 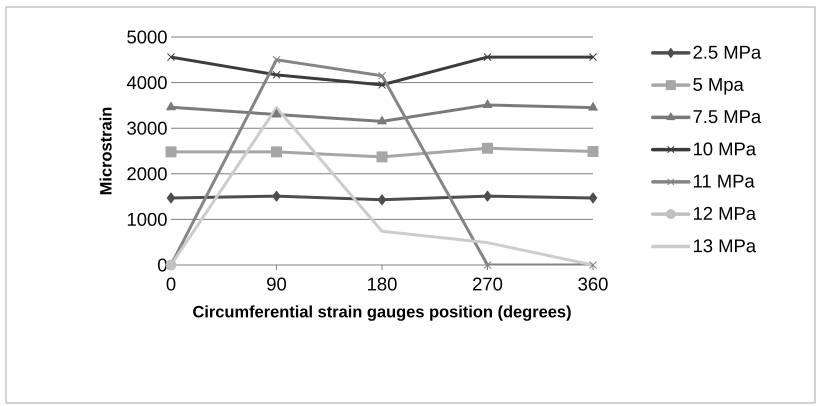 What do you see at coordinates (382, 284) in the screenshot?
I see `x-tick-label: 180` at bounding box center [382, 284].